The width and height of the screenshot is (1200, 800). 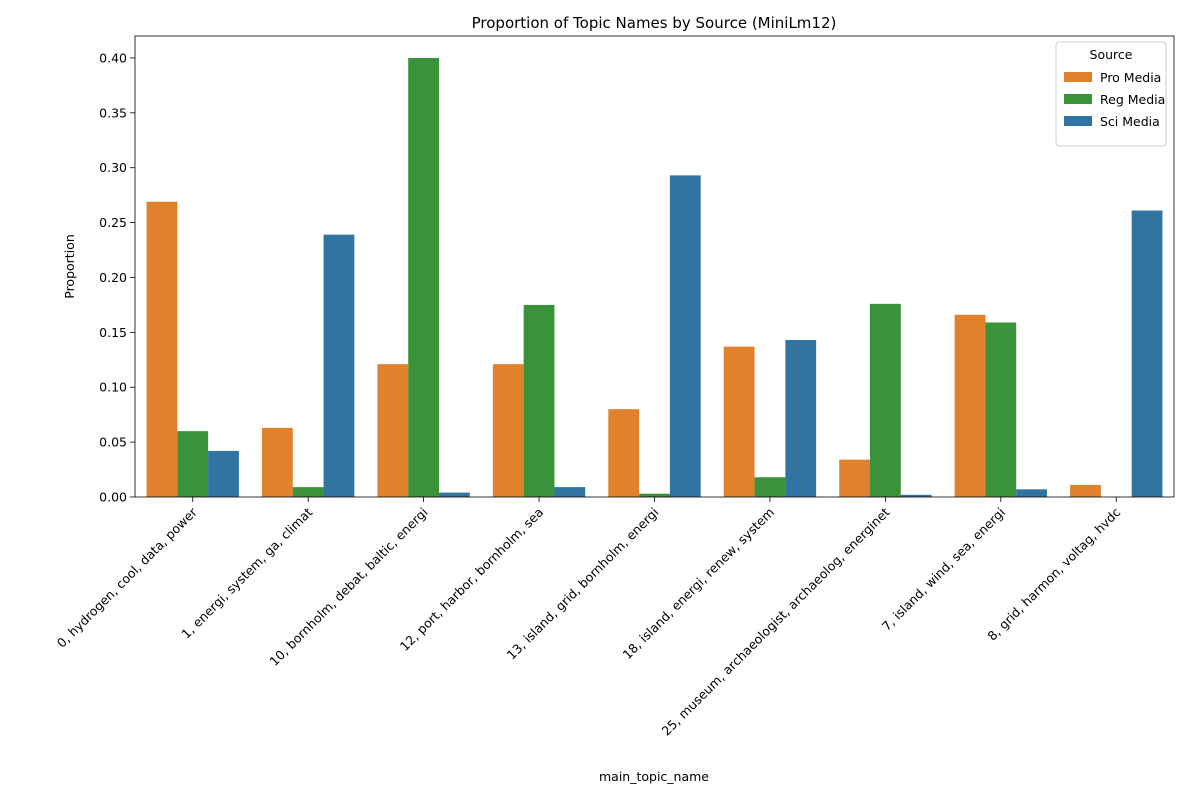 What do you see at coordinates (69, 266) in the screenshot?
I see `y-axis-label: Proportion` at bounding box center [69, 266].